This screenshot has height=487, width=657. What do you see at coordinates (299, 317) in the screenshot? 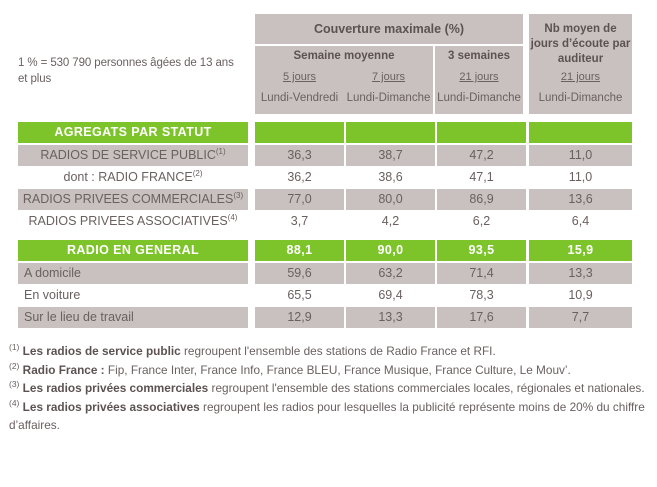
I see `cell-value: 12,9` at bounding box center [299, 317].